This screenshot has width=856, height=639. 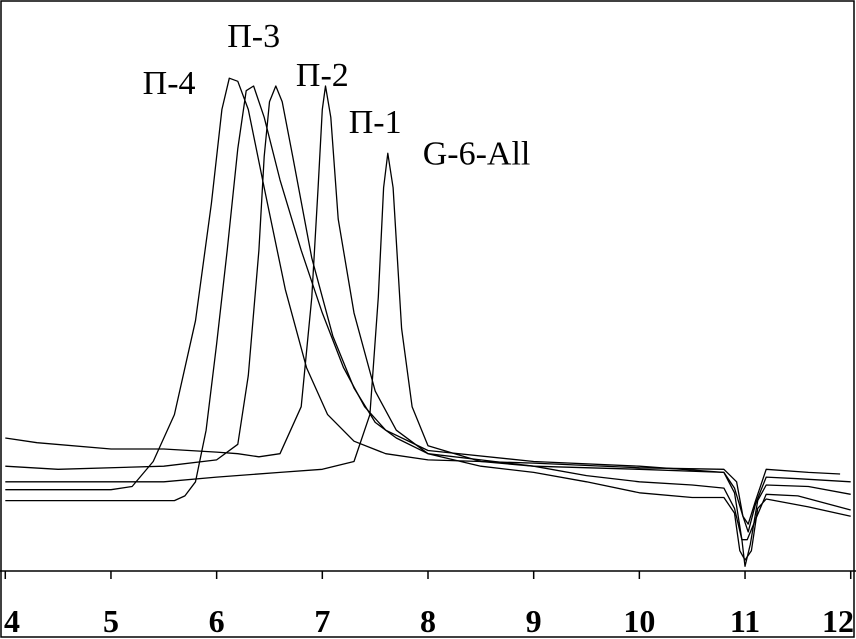 I want to click on x-tick-label-4: 4, so click(x=12, y=621).